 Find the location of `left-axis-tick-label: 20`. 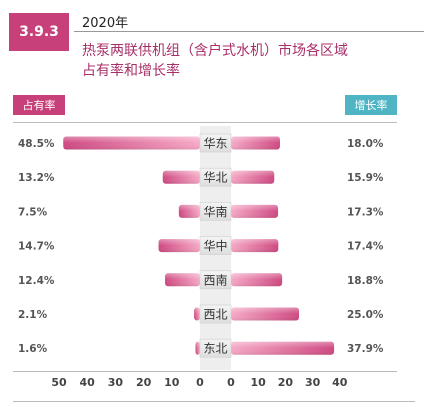

left-axis-tick-label: 20 is located at coordinates (144, 382).